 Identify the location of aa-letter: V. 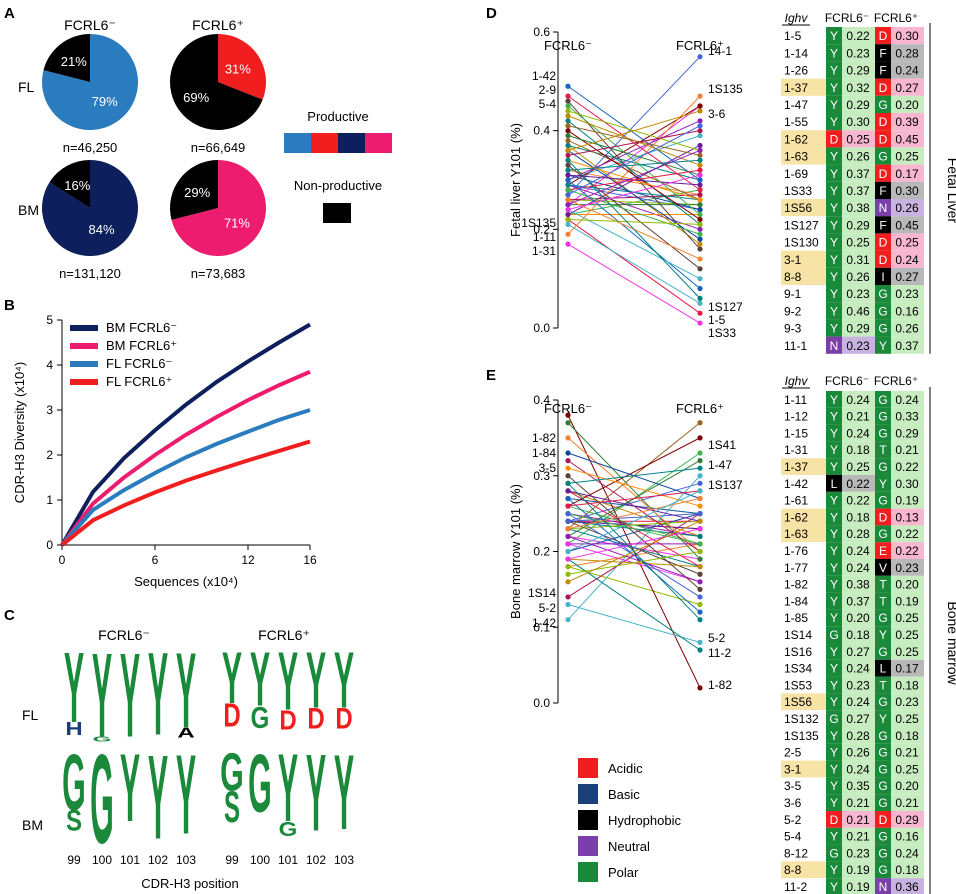
(883, 568).